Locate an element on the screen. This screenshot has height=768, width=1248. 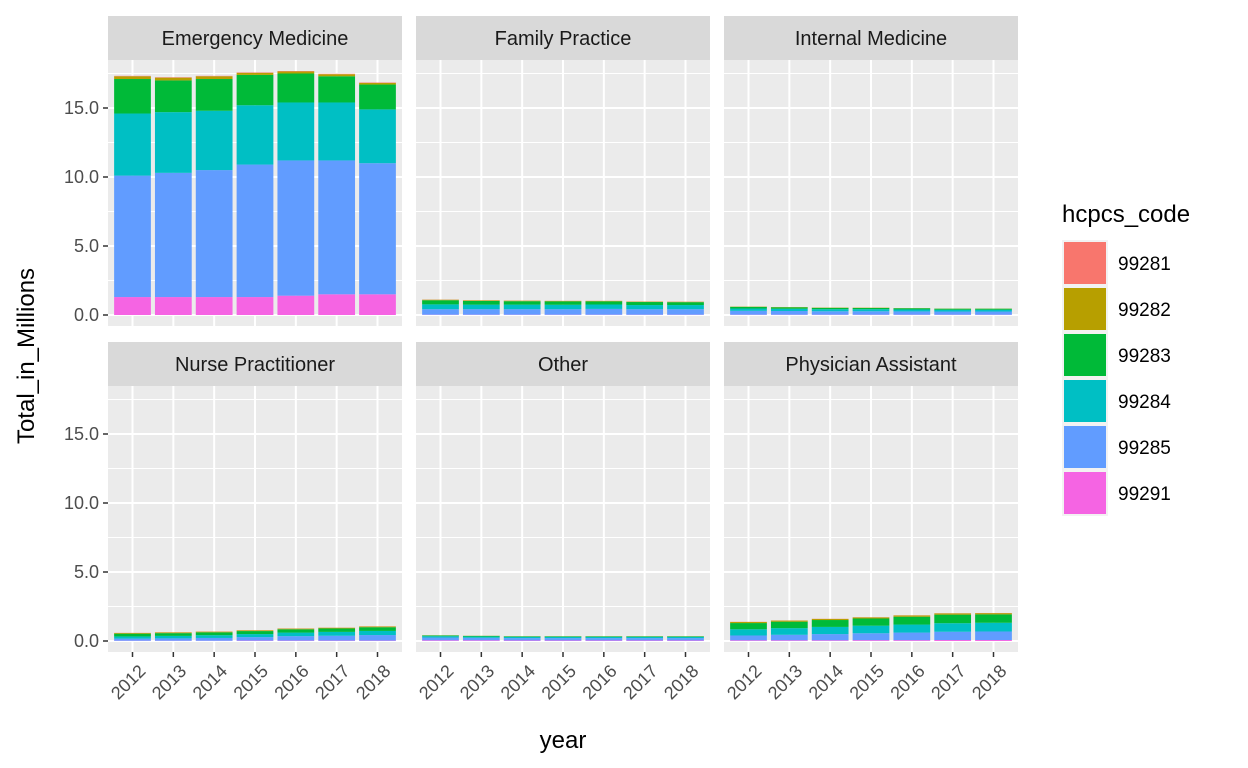
x-tick-label: 2014 is located at coordinates (210, 682).